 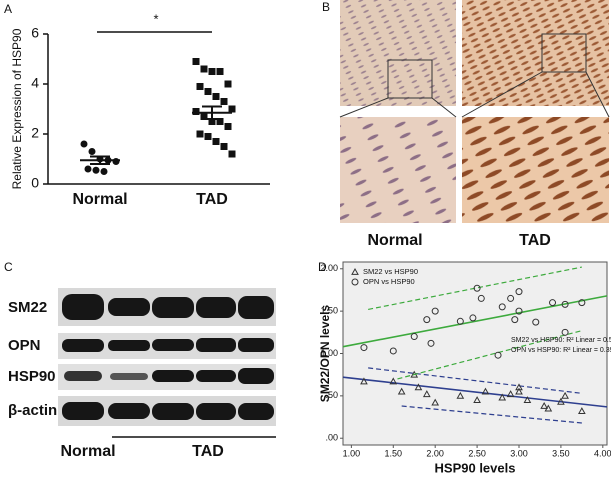 I want to click on y-tick-label: 2.00, so click(x=329, y=268).